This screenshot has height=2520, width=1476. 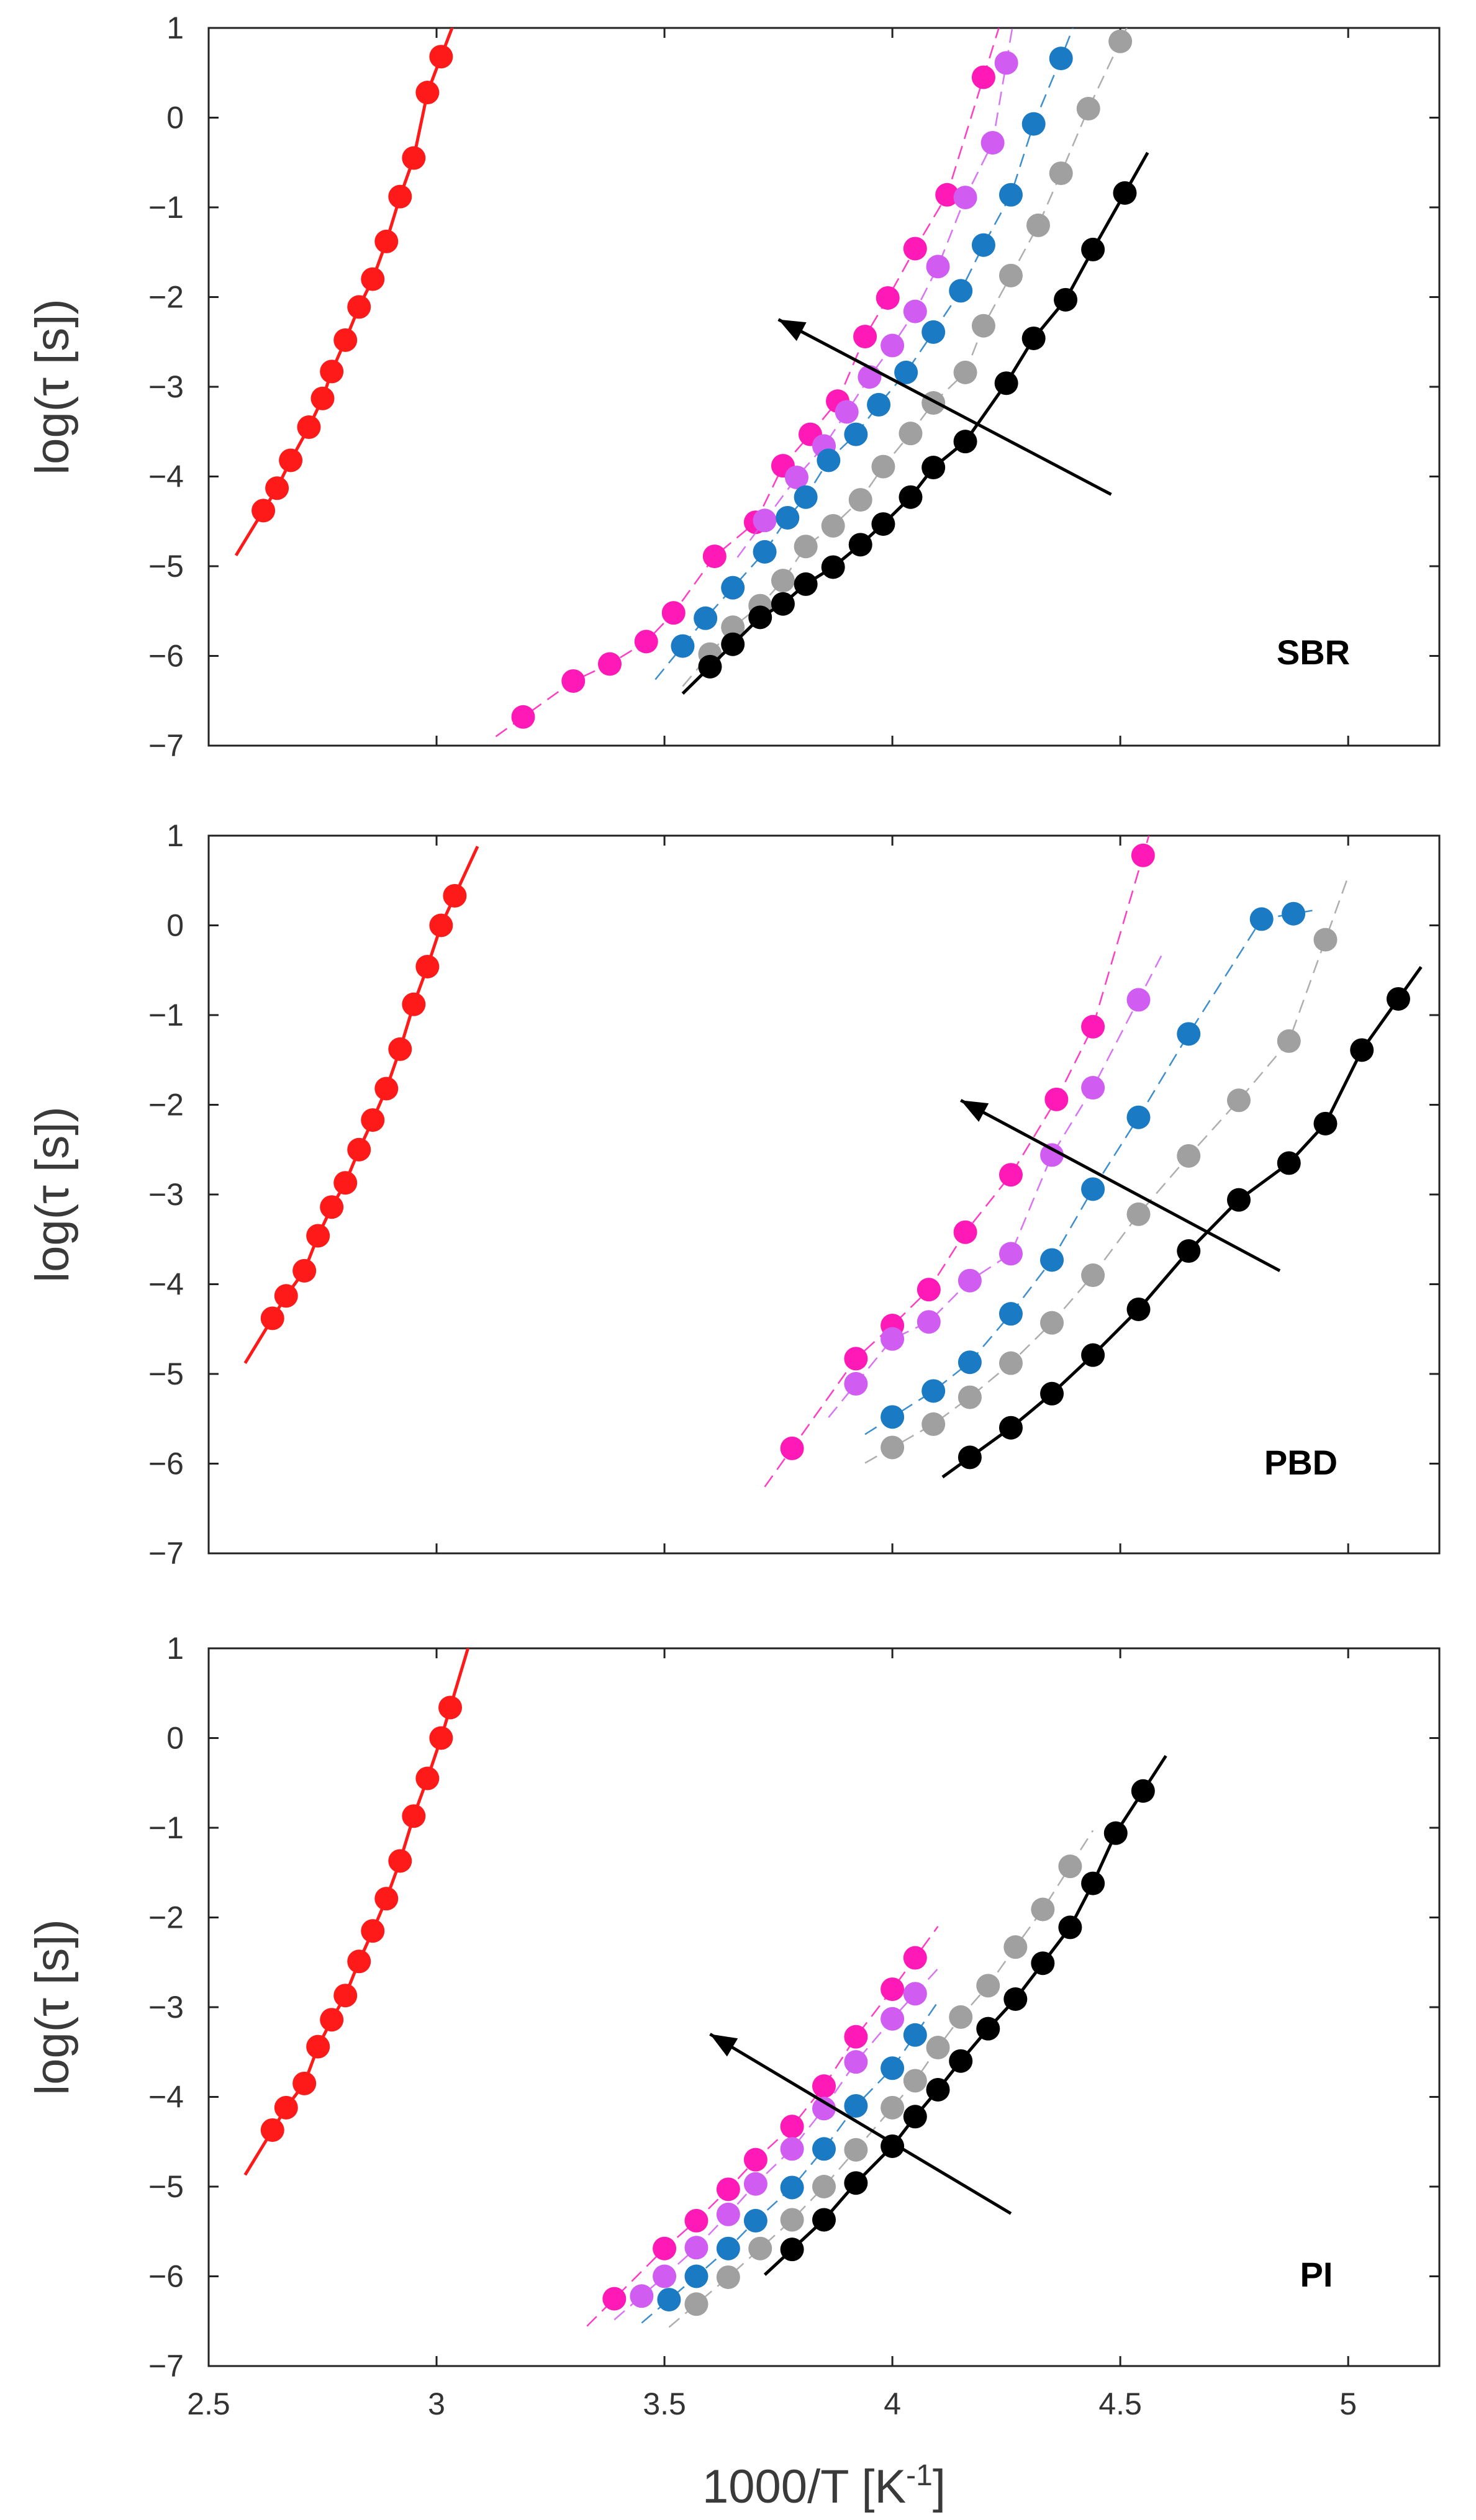 I want to click on sbr-y-tick-label: −2, so click(x=166, y=297).